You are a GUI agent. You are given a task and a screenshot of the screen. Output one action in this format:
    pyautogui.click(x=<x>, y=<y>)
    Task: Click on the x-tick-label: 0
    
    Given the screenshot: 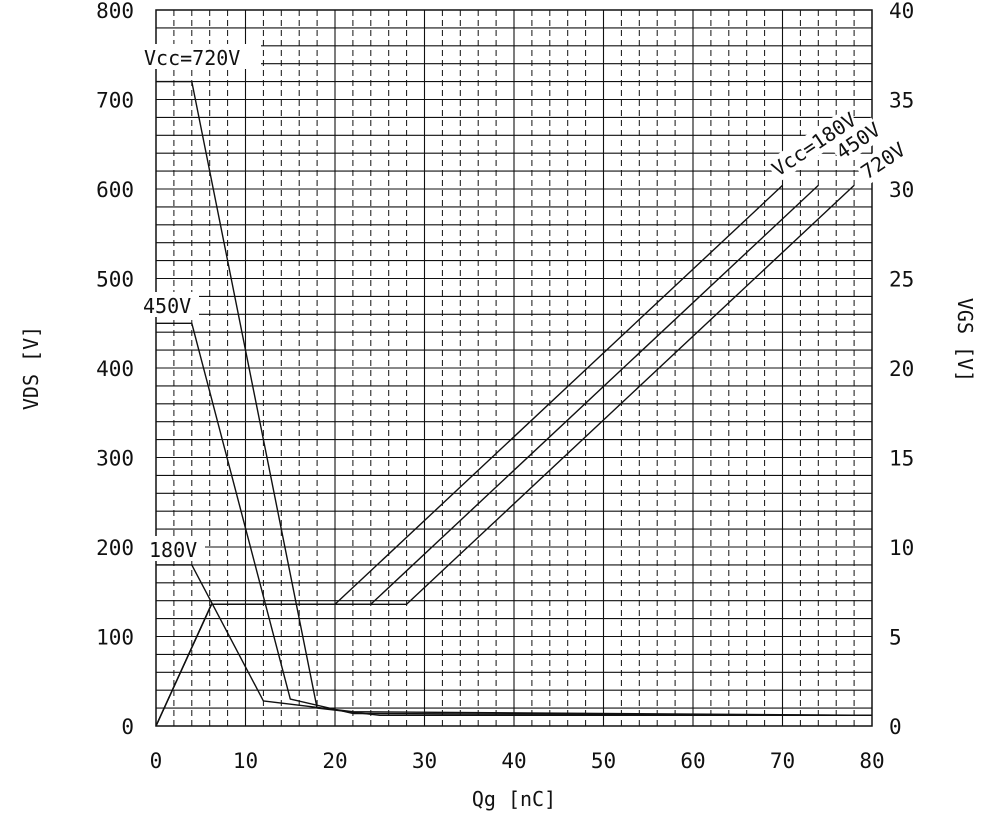 What is the action you would take?
    pyautogui.click(x=156, y=761)
    